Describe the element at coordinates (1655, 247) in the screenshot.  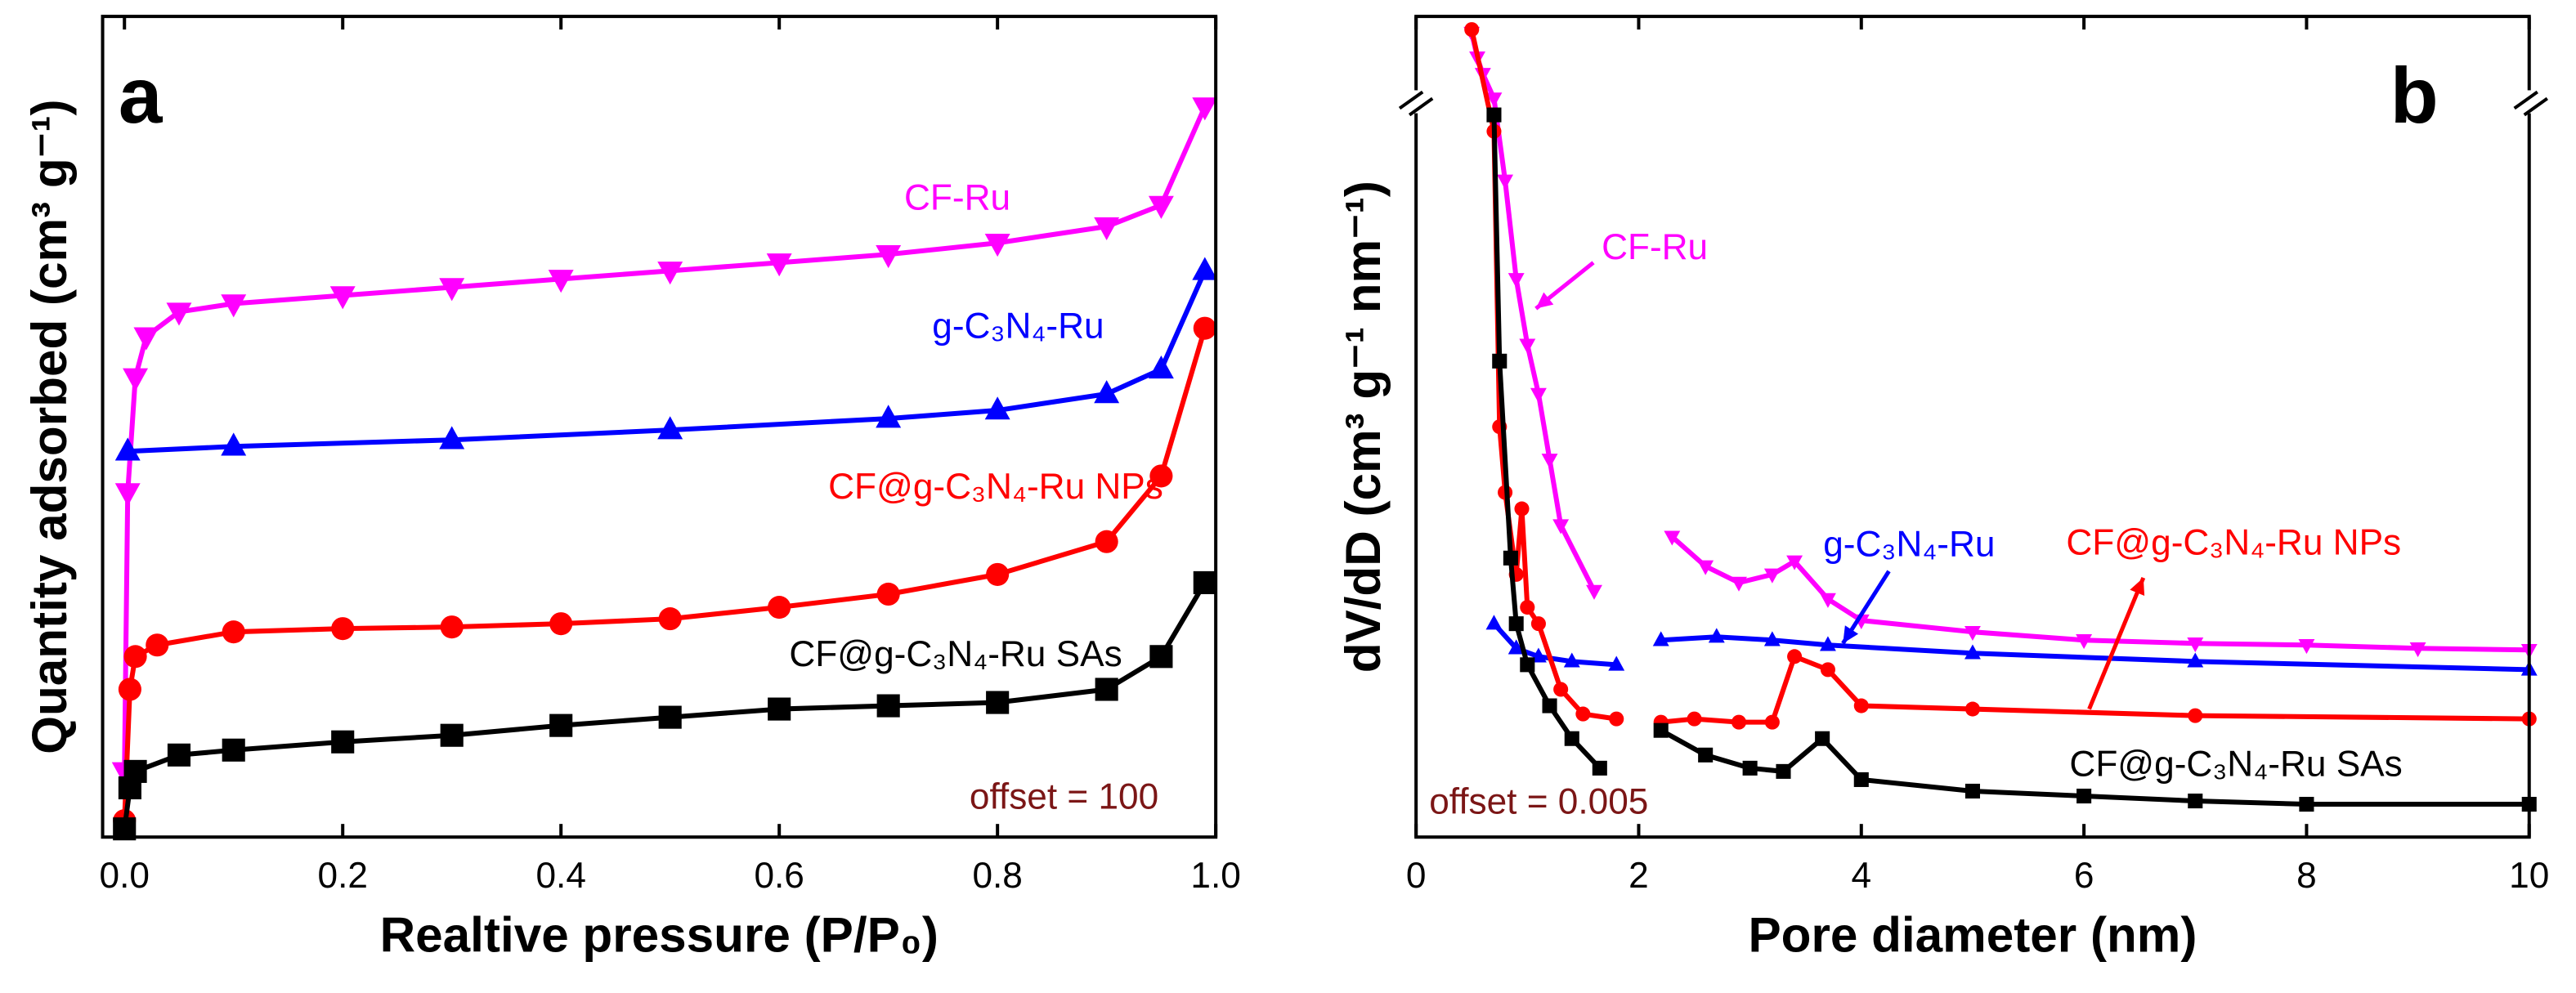
I see `series-label: CF-Ru` at that location.